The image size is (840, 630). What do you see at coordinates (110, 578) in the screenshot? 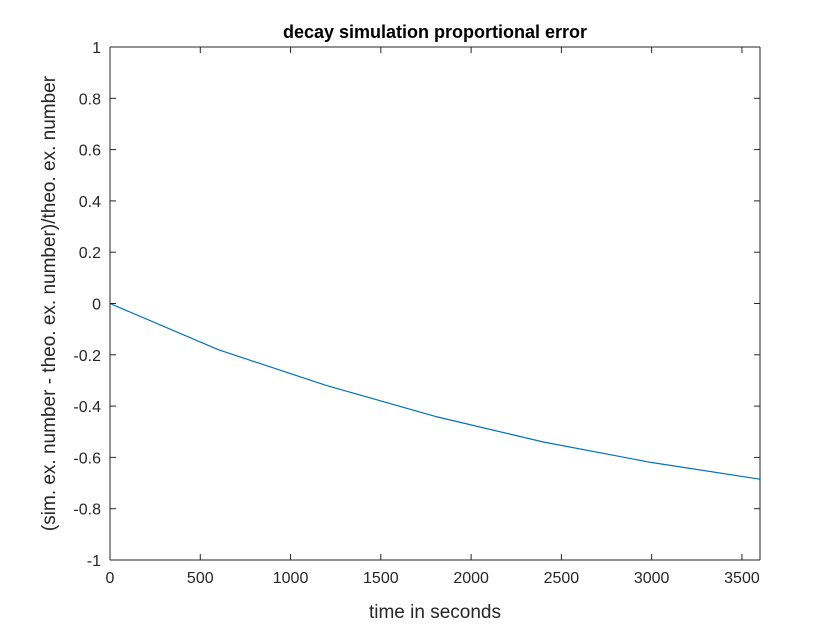
I see `x-tick-label: 0` at bounding box center [110, 578].